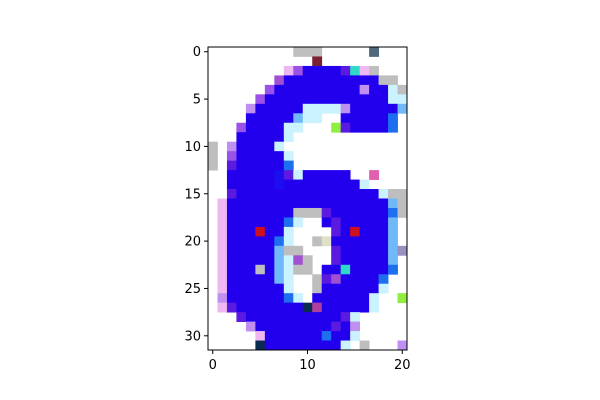  I want to click on x-tick-label: 10, so click(307, 365).